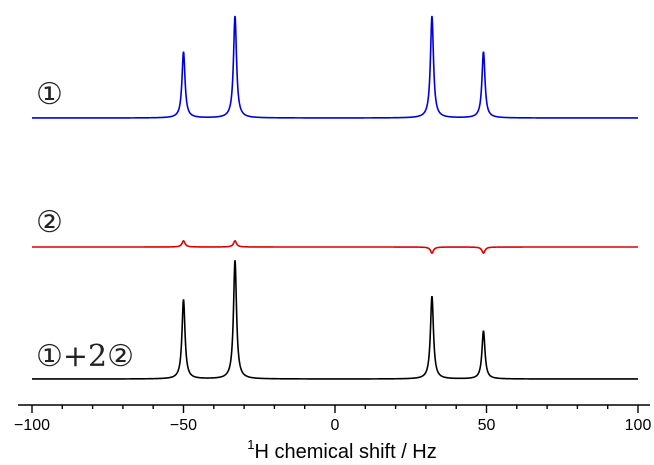 The image size is (654, 465). I want to click on trace-label-1: ①, so click(49, 94).